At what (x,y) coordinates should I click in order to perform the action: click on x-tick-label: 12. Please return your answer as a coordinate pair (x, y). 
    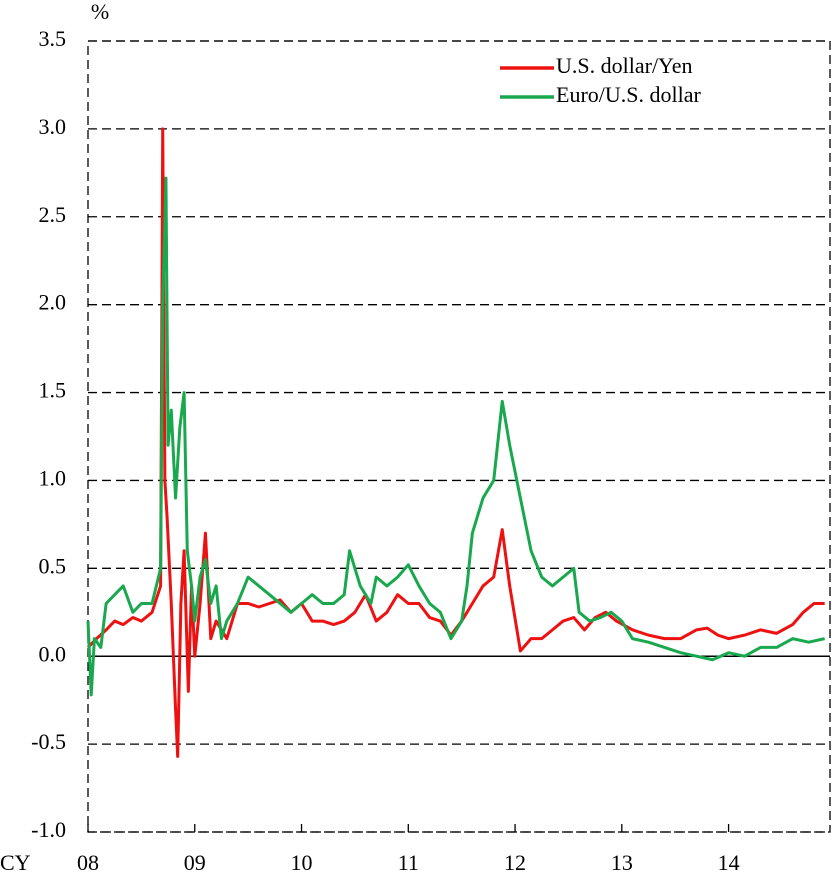
    Looking at the image, I should click on (515, 862).